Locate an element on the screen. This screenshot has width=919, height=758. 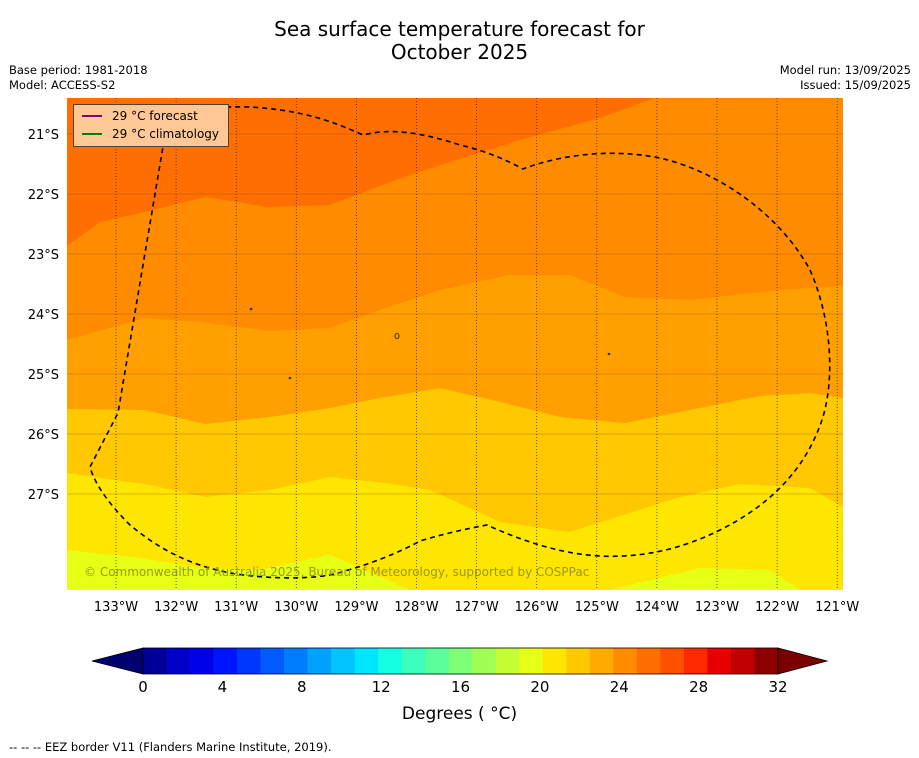
title-line-1: Sea surface temperature forecast for is located at coordinates (459, 29).